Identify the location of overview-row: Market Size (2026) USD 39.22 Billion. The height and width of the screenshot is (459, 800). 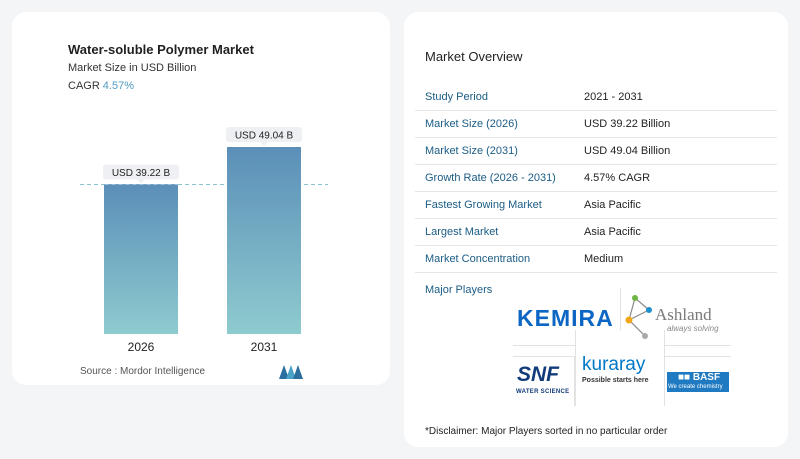
(596, 124).